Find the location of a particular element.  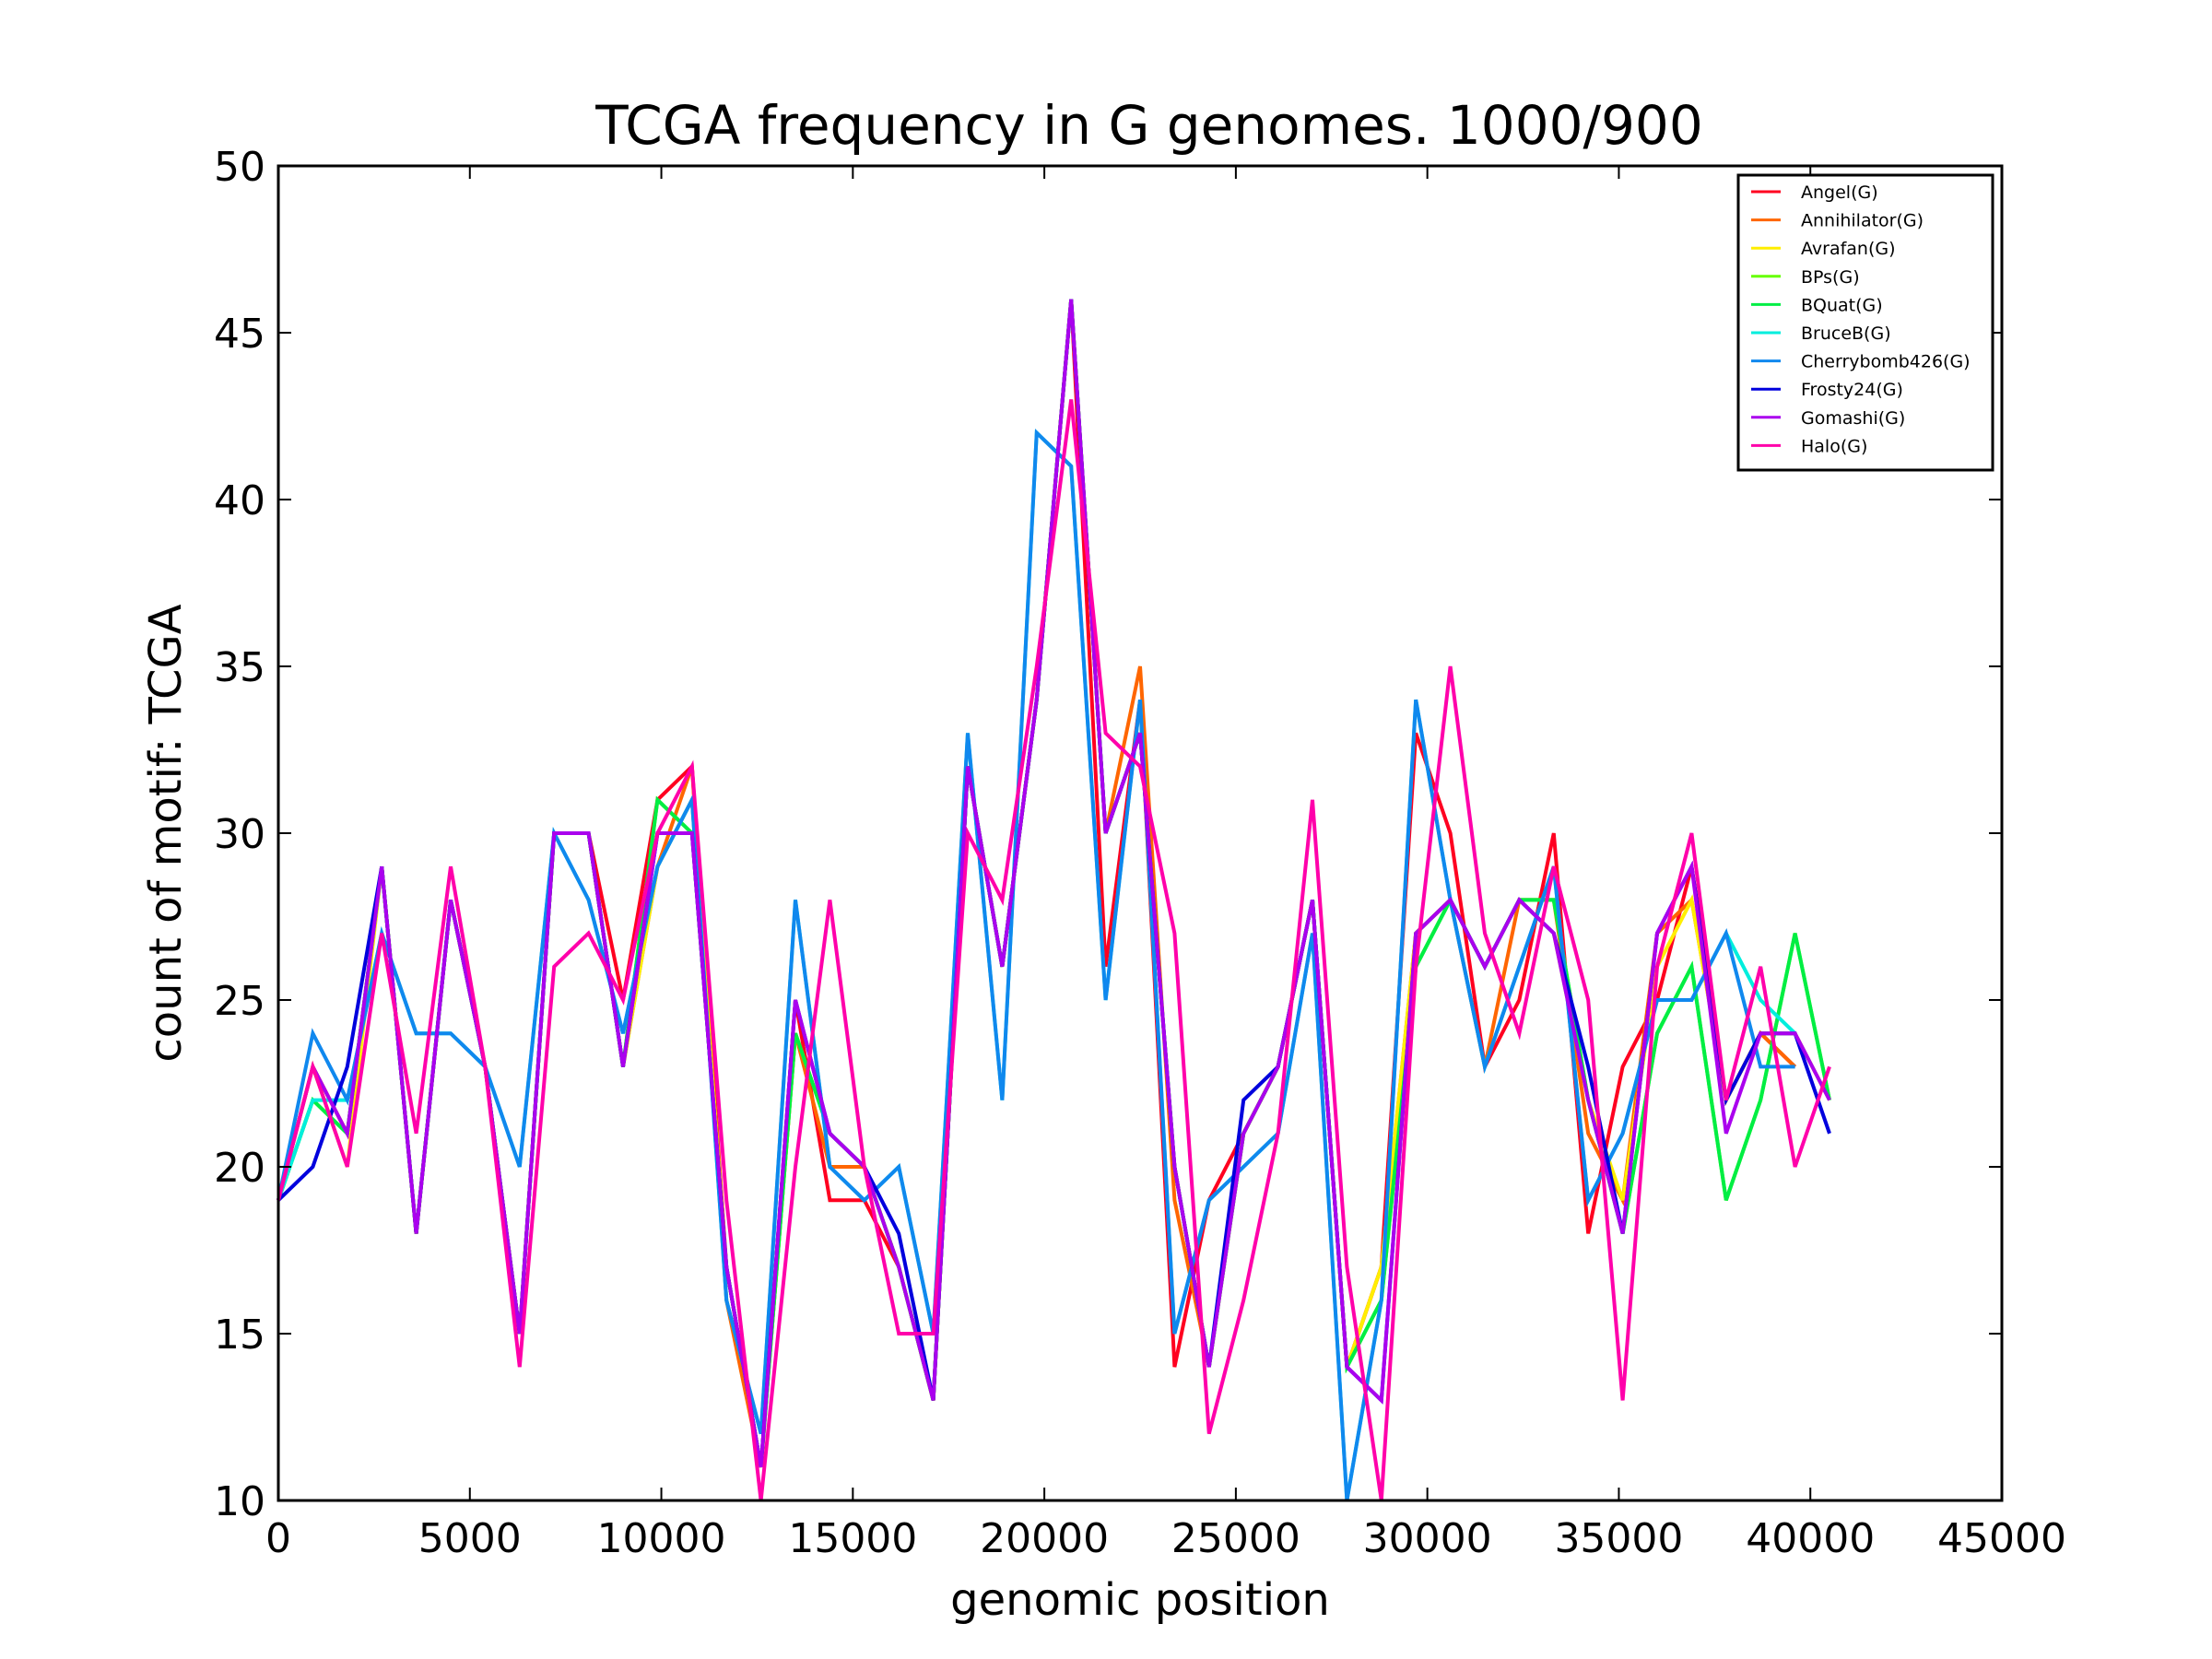

legend-label-4: BQuat(G) is located at coordinates (1842, 305).